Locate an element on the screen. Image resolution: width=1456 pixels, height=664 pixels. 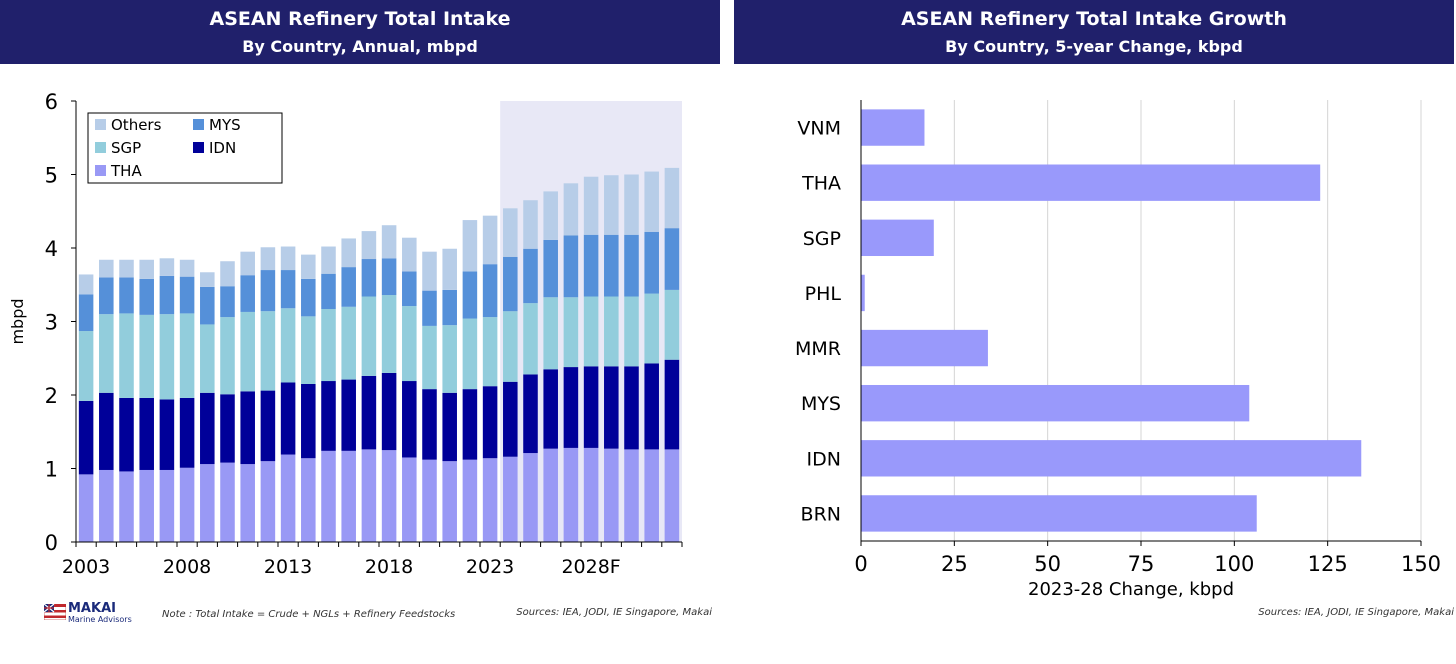
bar-idn-2006 is located at coordinates (146, 433).